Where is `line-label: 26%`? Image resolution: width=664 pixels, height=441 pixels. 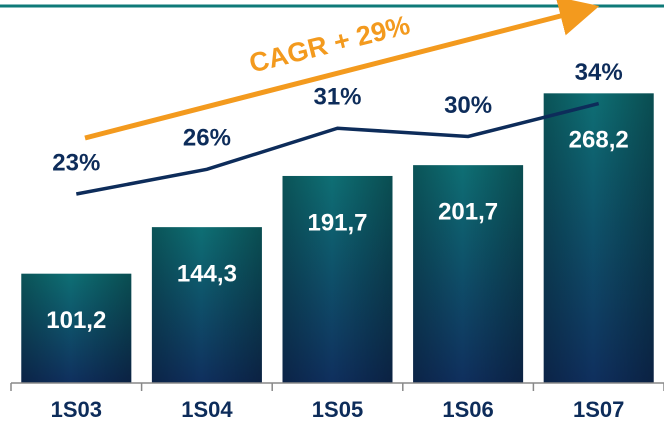
line-label: 26% is located at coordinates (207, 138).